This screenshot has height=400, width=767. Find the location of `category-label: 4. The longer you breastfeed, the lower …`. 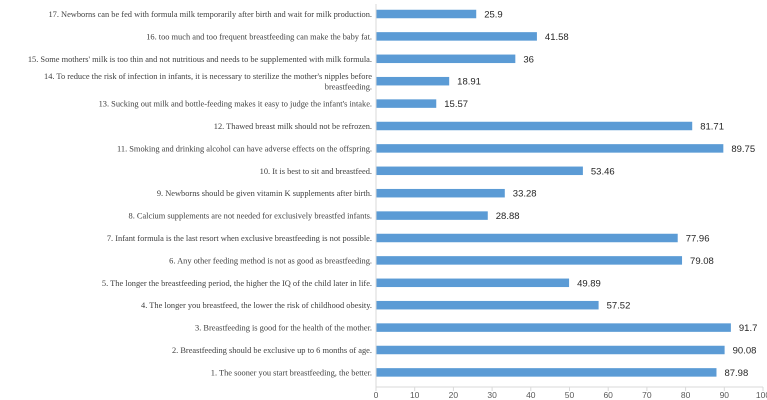

category-label: 4. The longer you breastfeed, the lower … is located at coordinates (256, 305).